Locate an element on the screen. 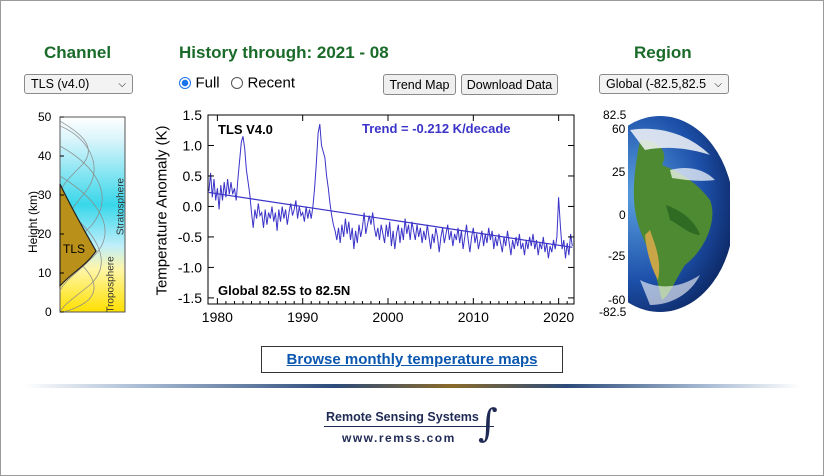 Image resolution: width=824 pixels, height=476 pixels. channel-select: TLS (v4.0) ⌵ is located at coordinates (78, 84).